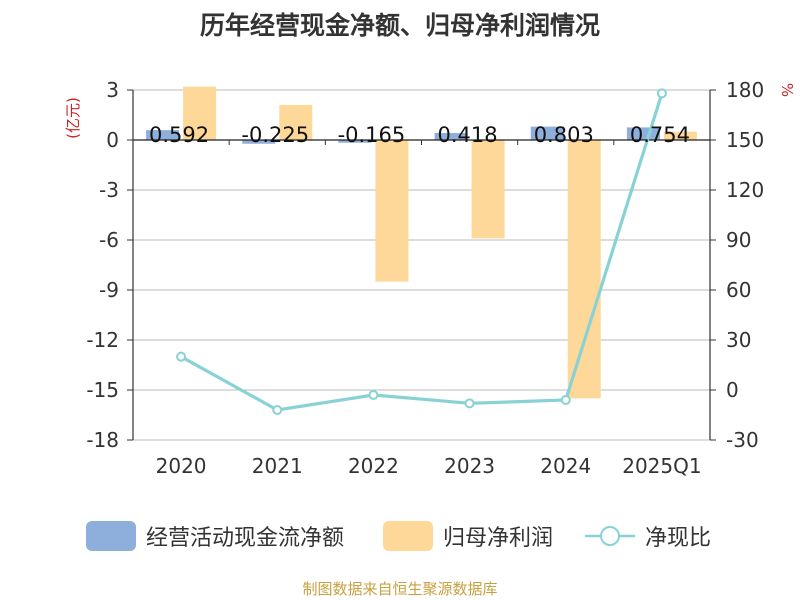 This screenshot has height=600, width=800. I want to click on right-tick-label: 180, so click(745, 90).